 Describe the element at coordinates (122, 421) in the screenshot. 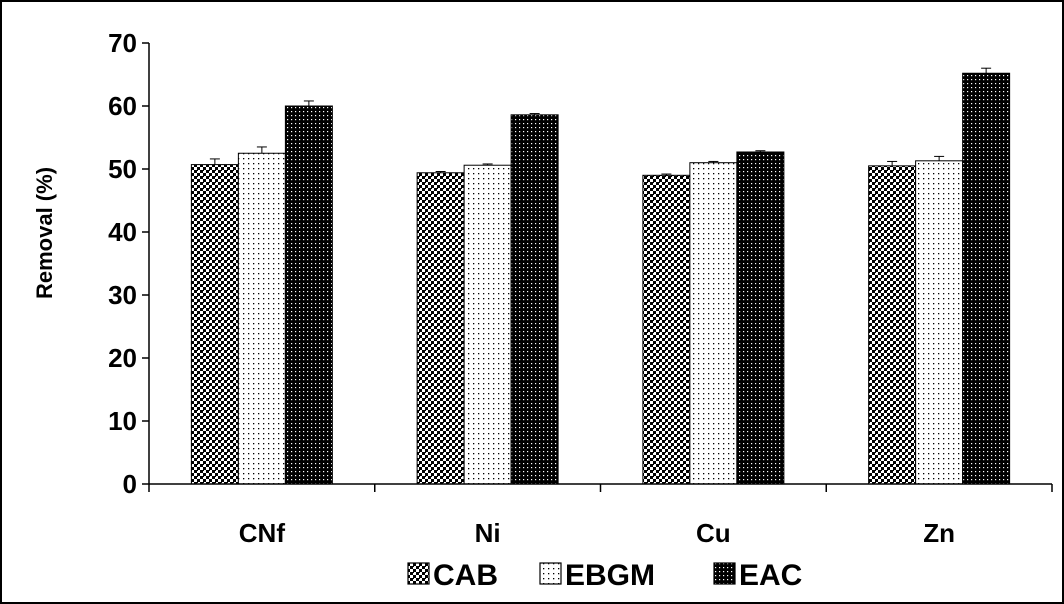

I see `y-tick-label: 10` at that location.